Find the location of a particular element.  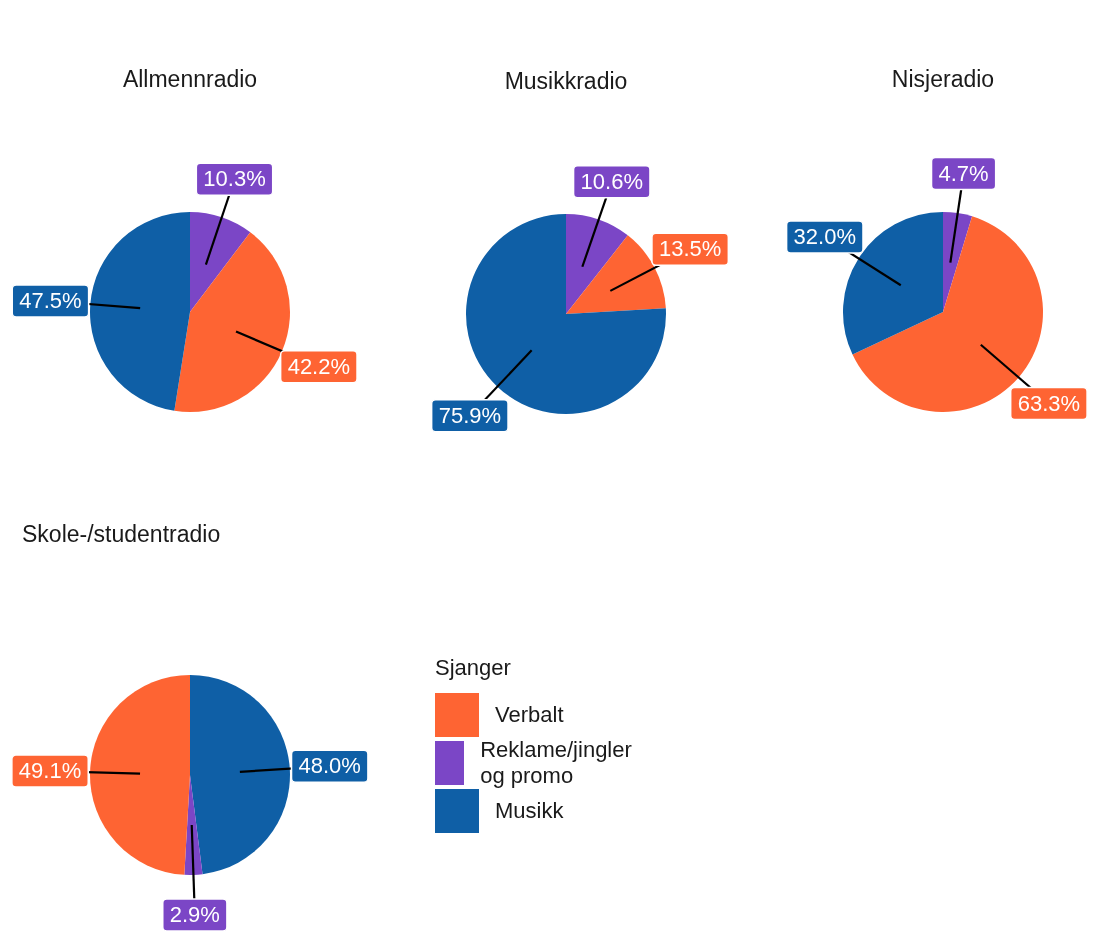

legend-title: Sjanger is located at coordinates (473, 668).